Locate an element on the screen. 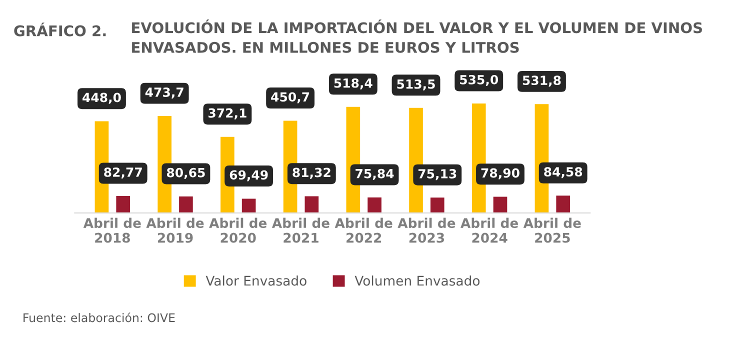 The image size is (747, 338). data-label: 513,5 is located at coordinates (416, 84).